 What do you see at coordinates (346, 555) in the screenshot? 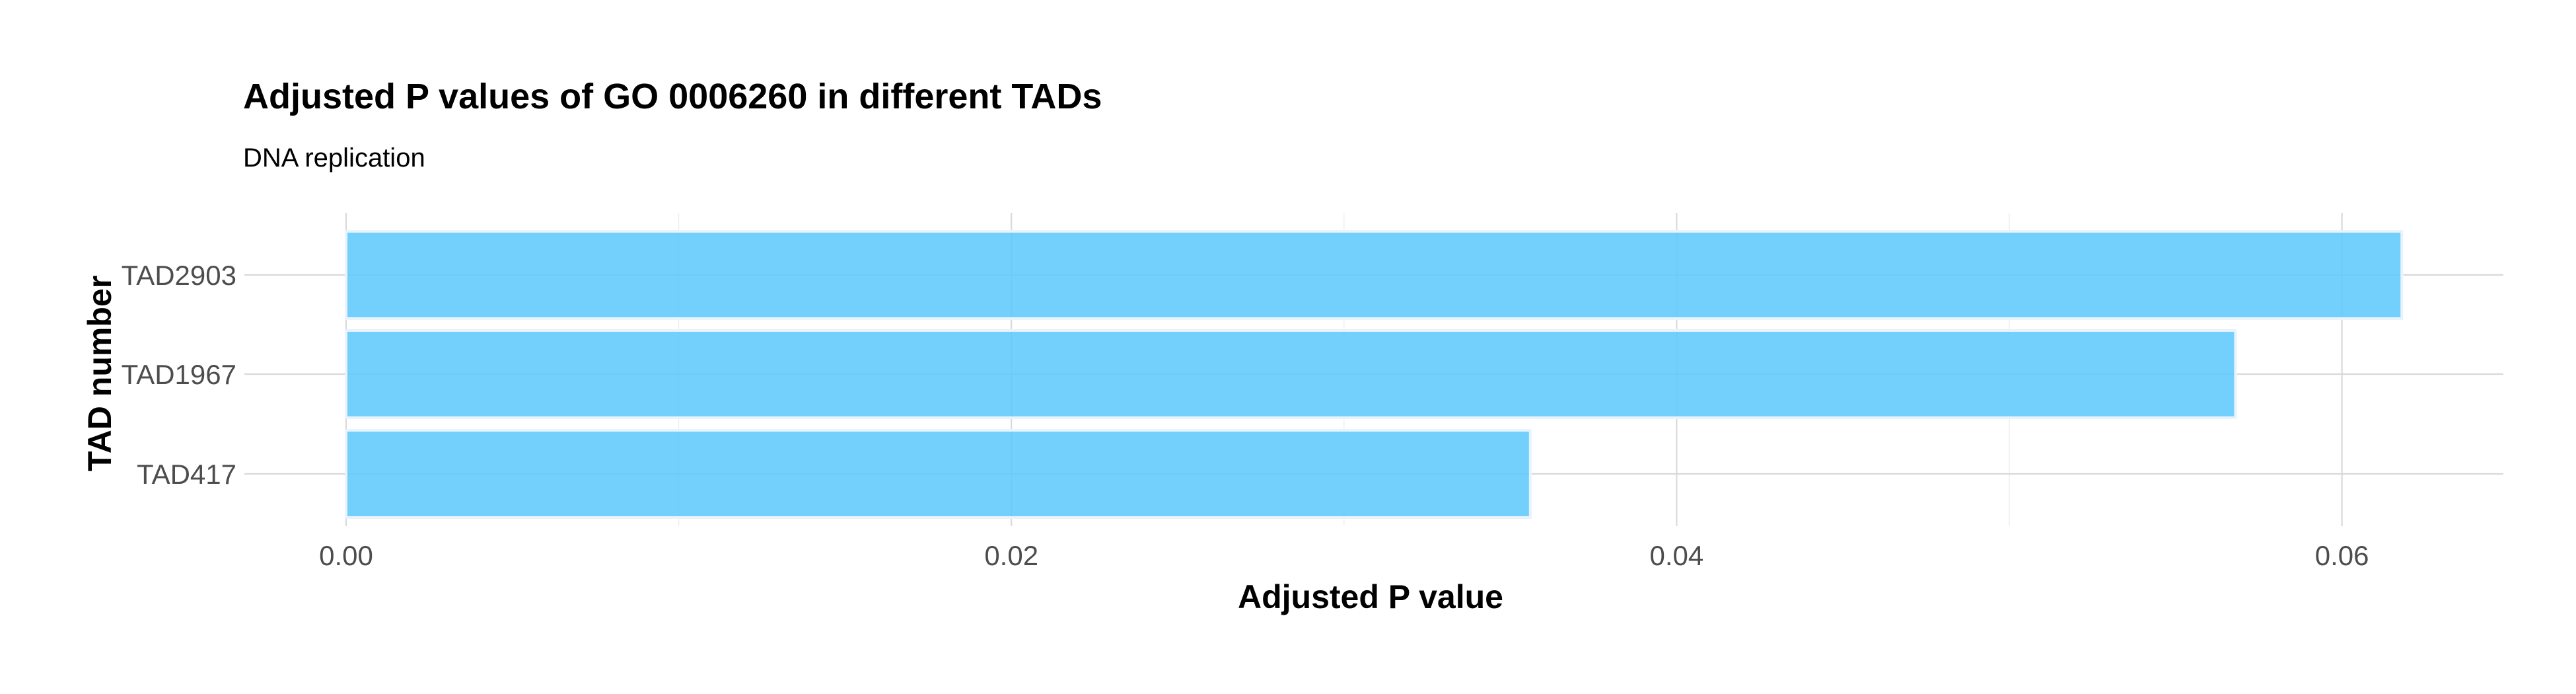
I see `x-tick-label: 0.00` at bounding box center [346, 555].